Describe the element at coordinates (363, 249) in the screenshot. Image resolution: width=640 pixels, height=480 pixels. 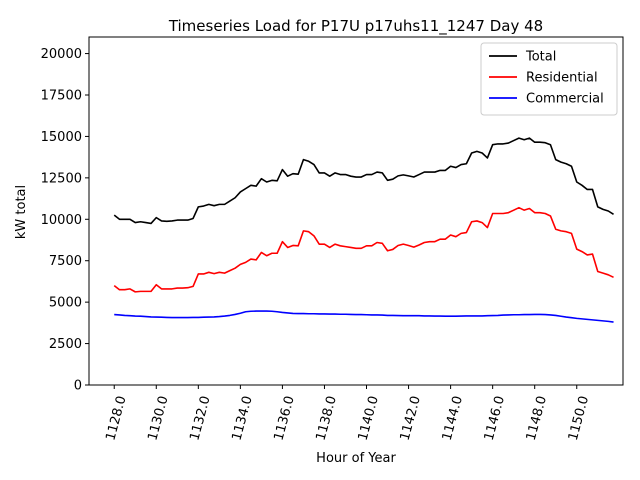
I see `series-line-residential` at that location.